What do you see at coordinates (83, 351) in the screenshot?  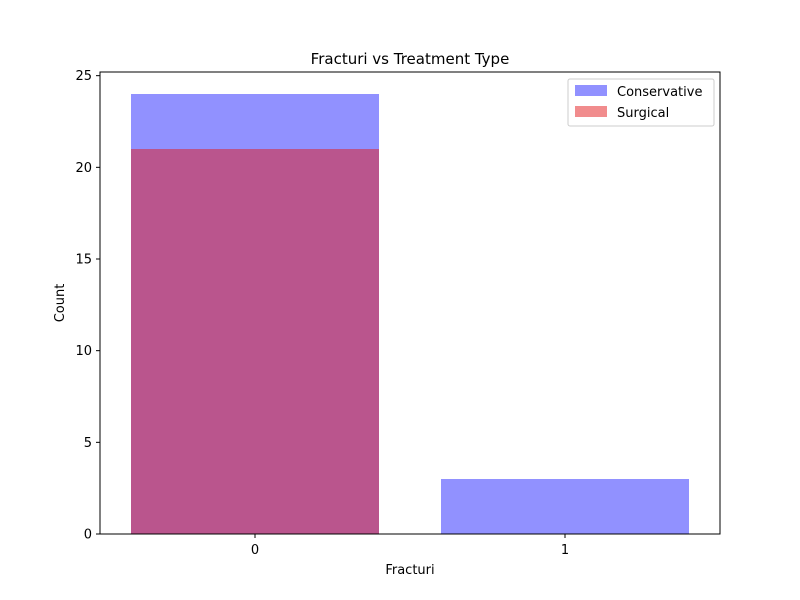 I see `y-tick-label: 10` at bounding box center [83, 351].